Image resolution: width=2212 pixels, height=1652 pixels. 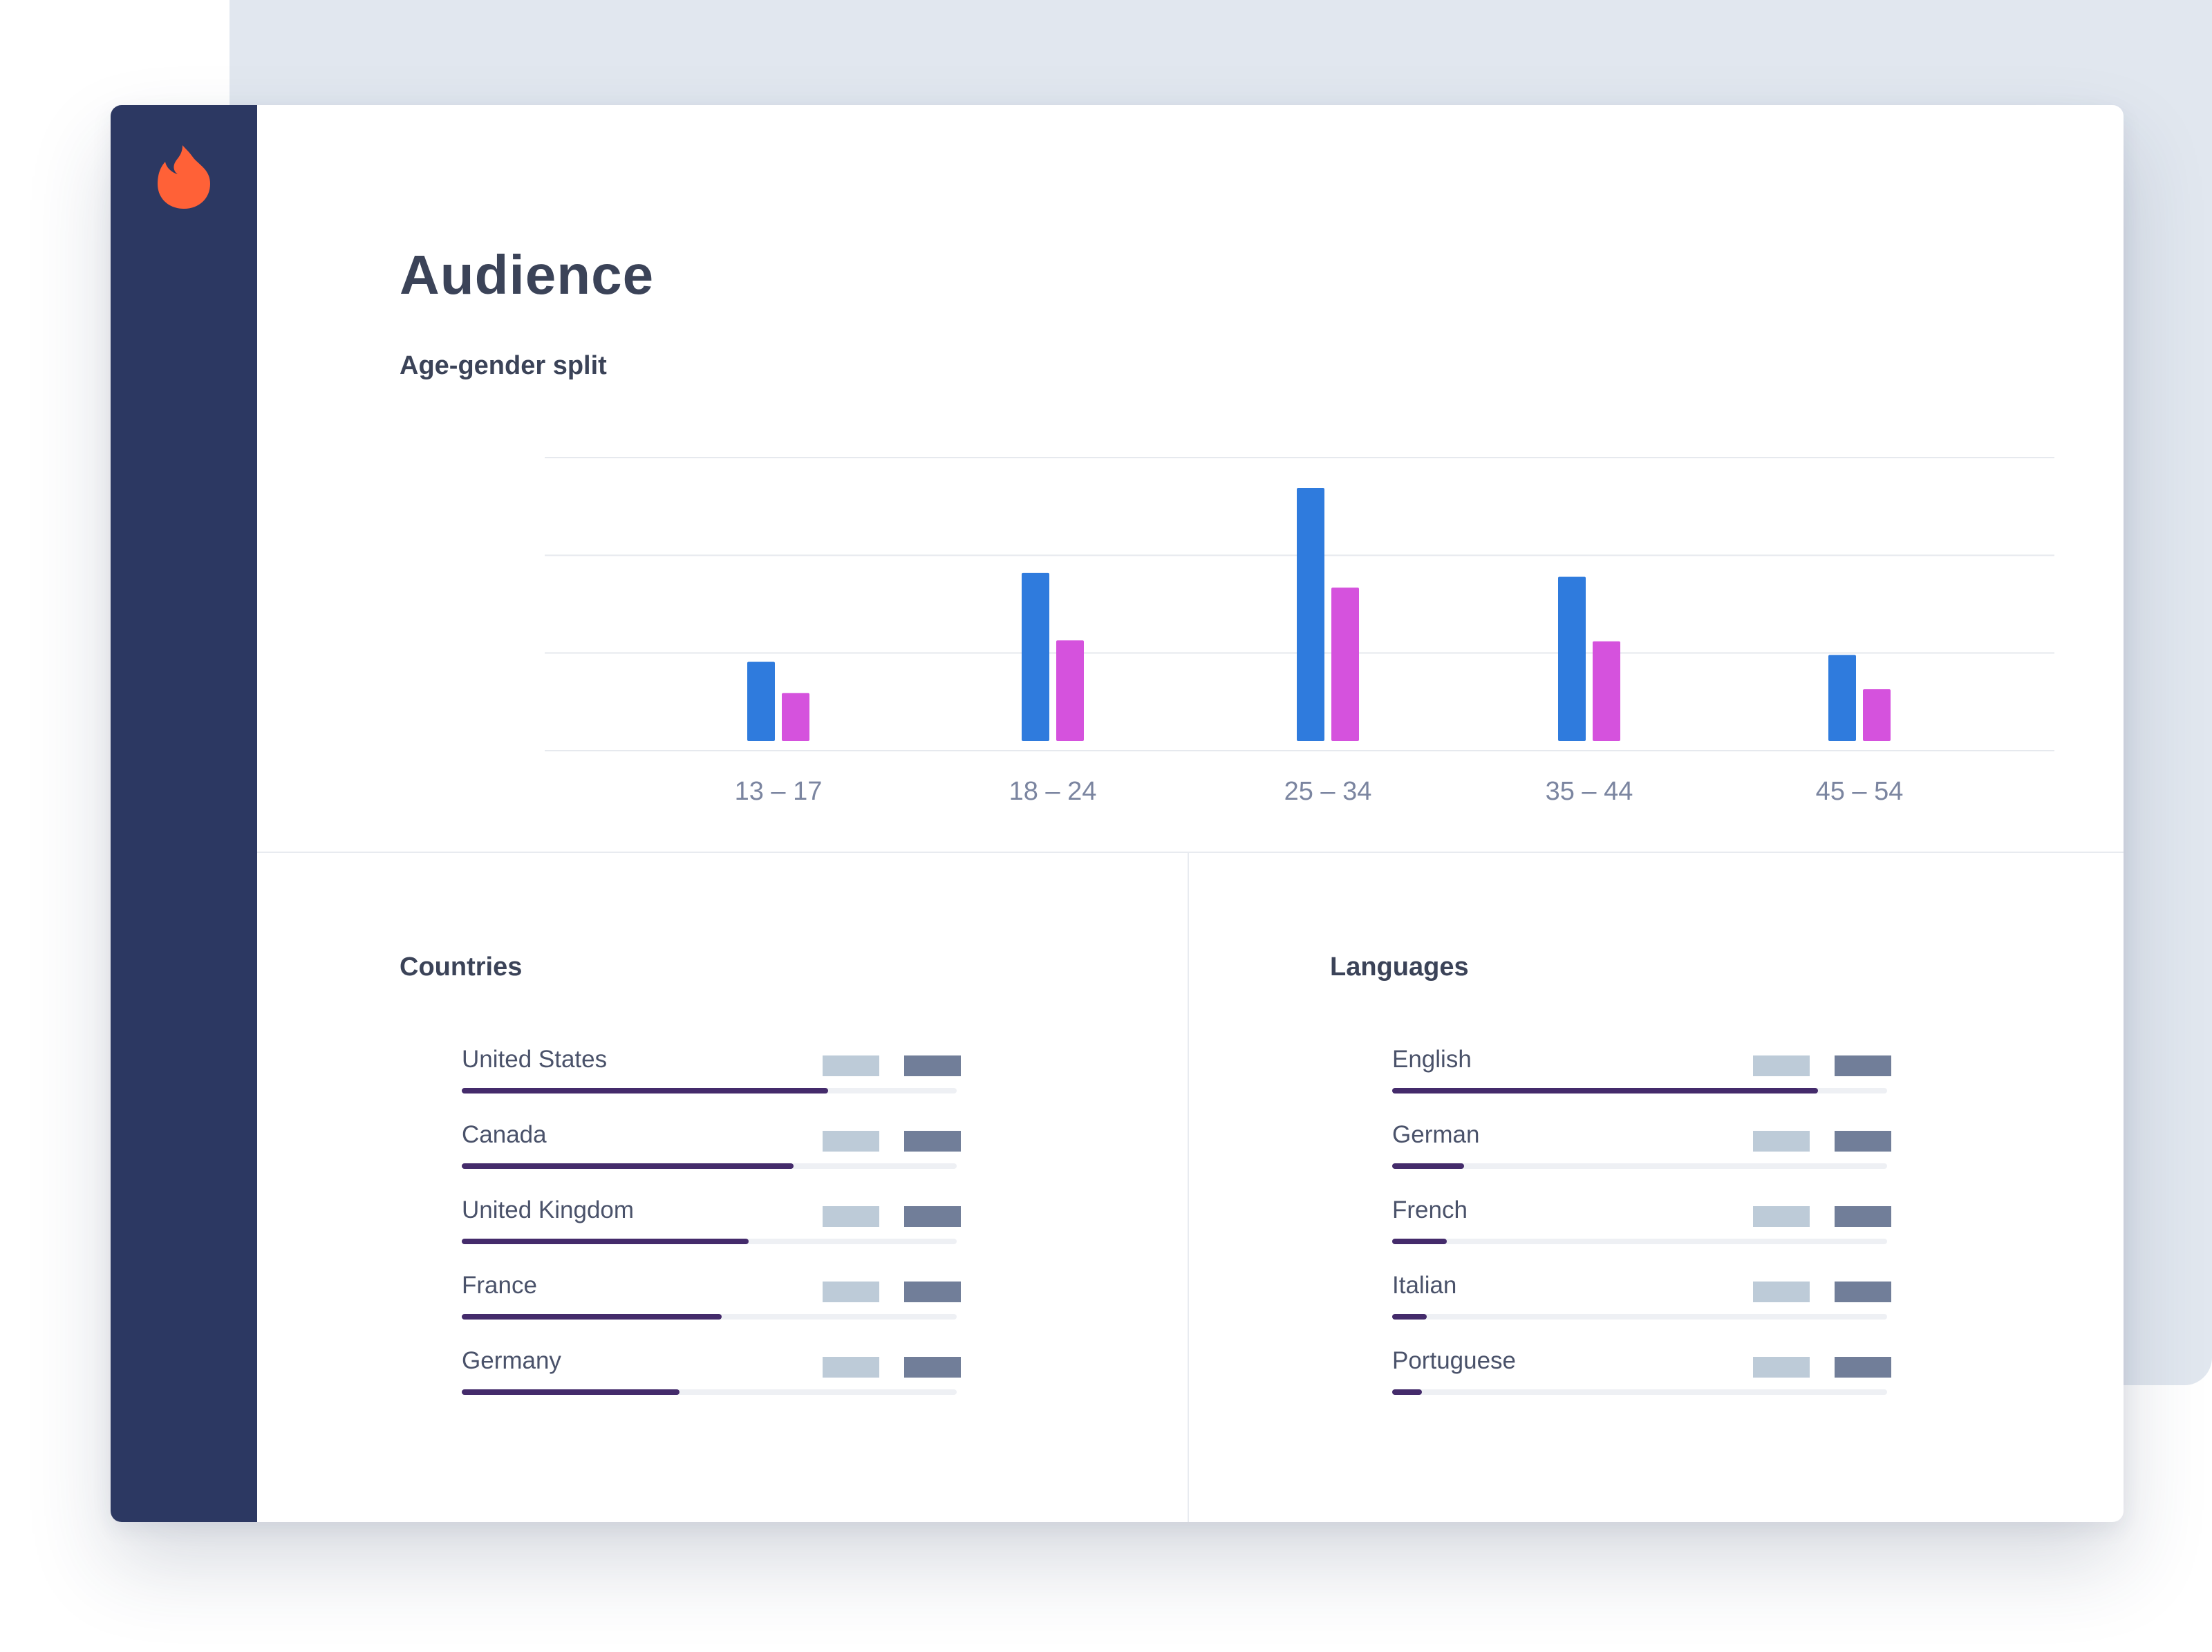 I want to click on page-title: Audience, so click(x=527, y=275).